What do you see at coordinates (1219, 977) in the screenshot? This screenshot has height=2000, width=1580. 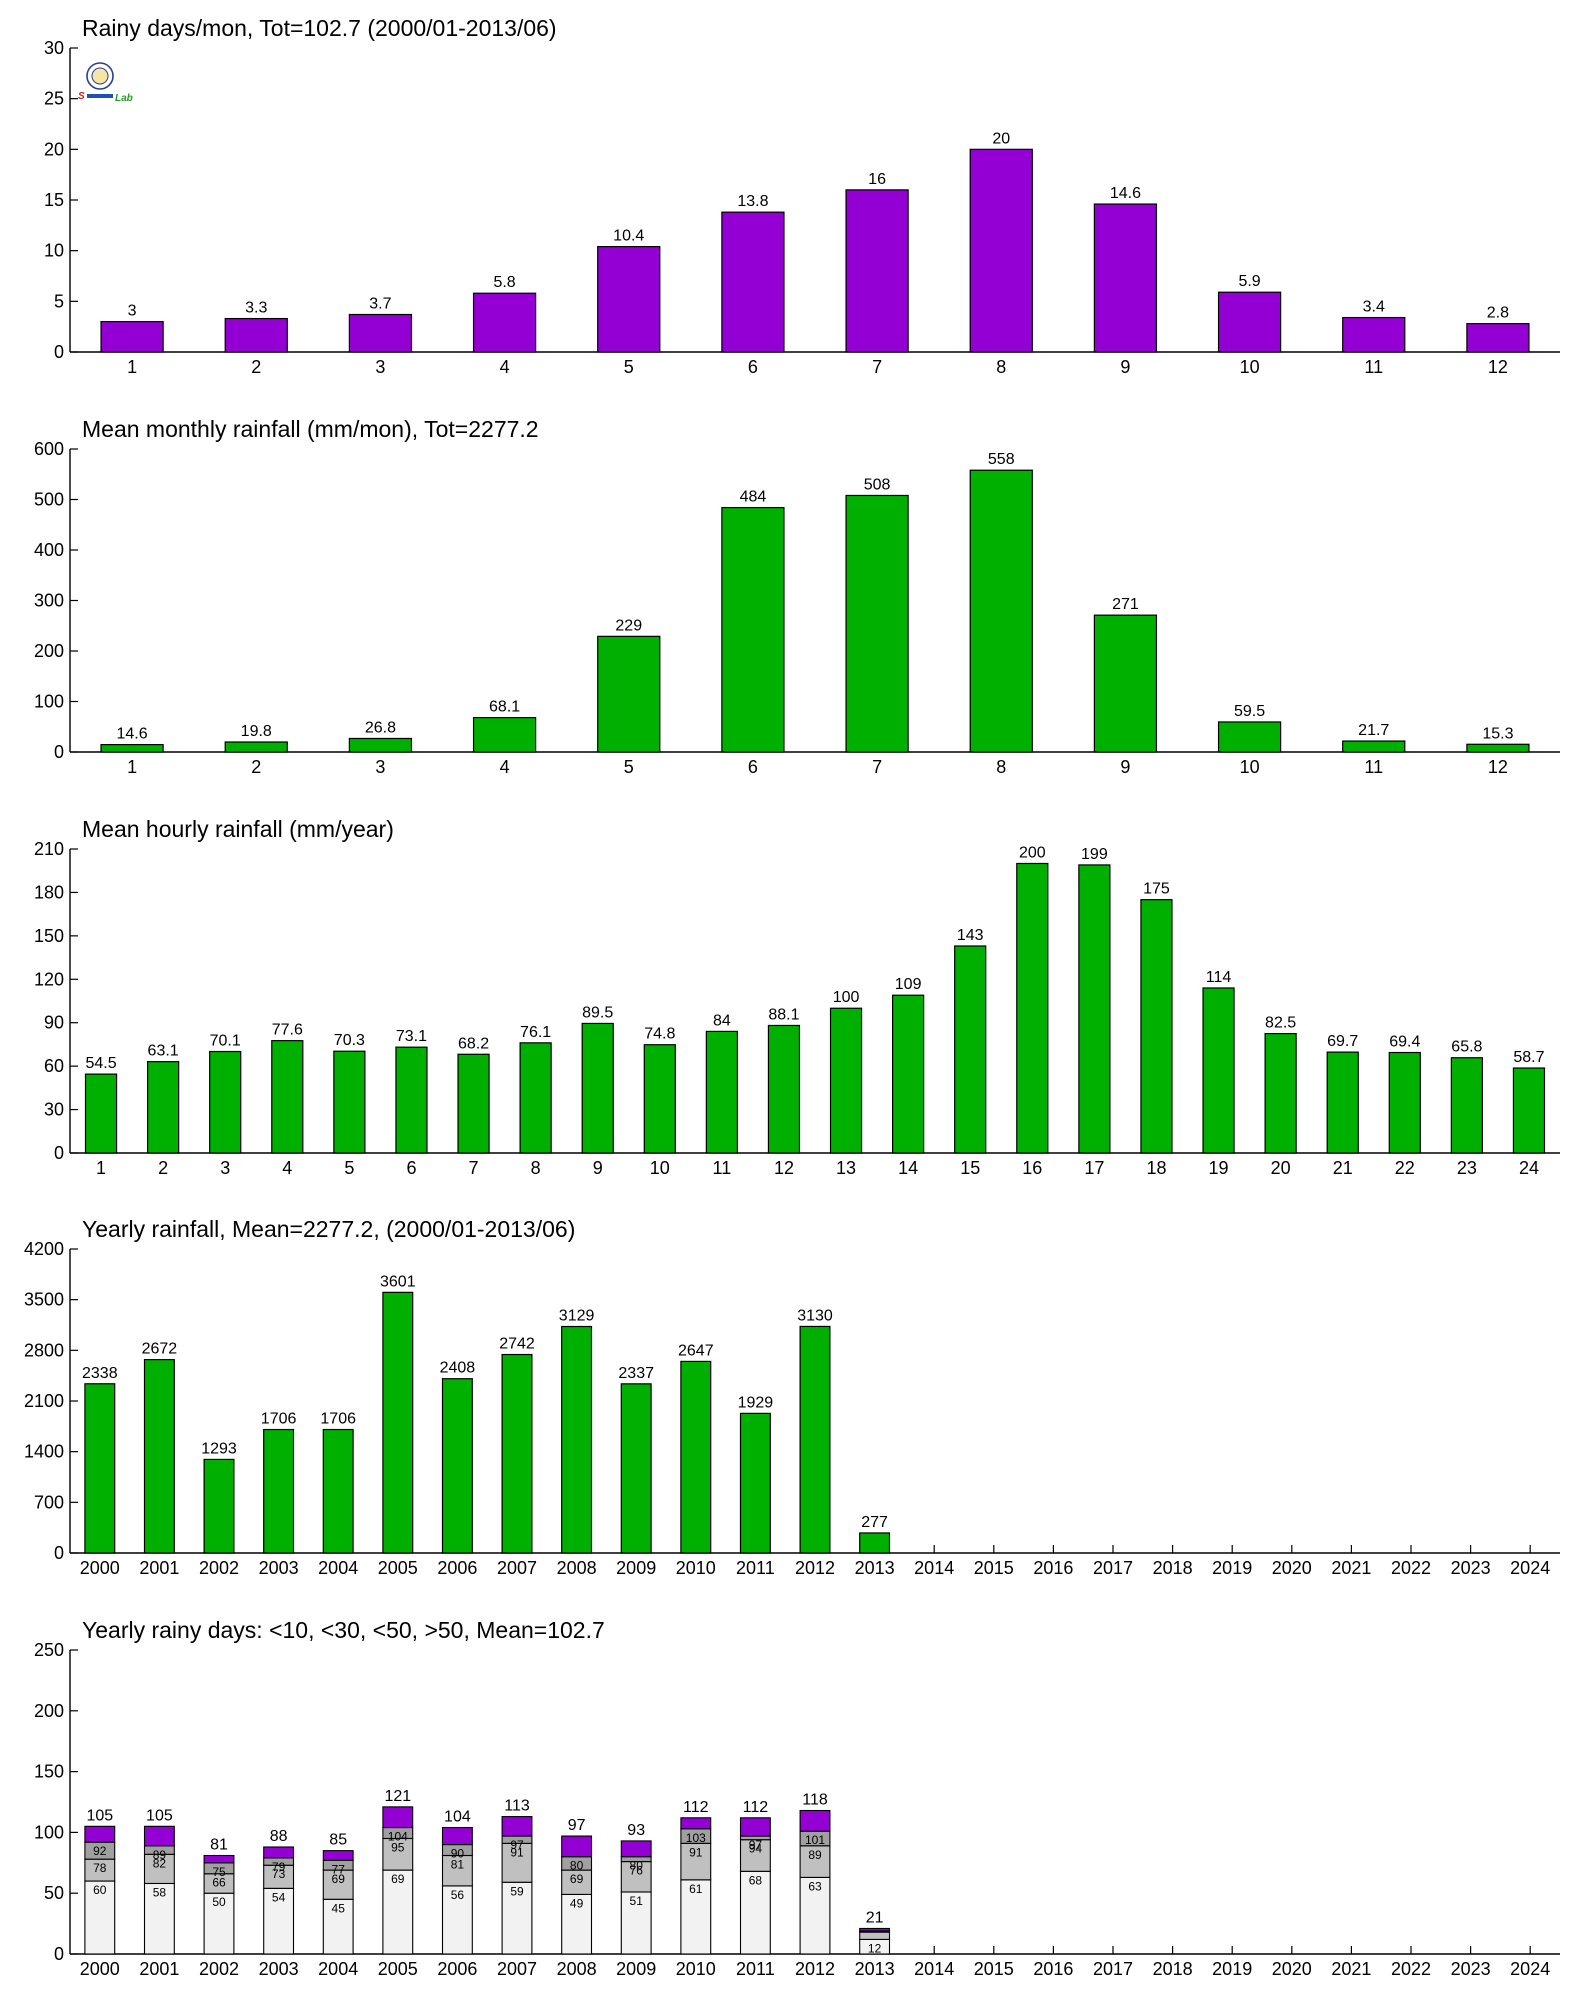 I see `data-label: 114` at bounding box center [1219, 977].